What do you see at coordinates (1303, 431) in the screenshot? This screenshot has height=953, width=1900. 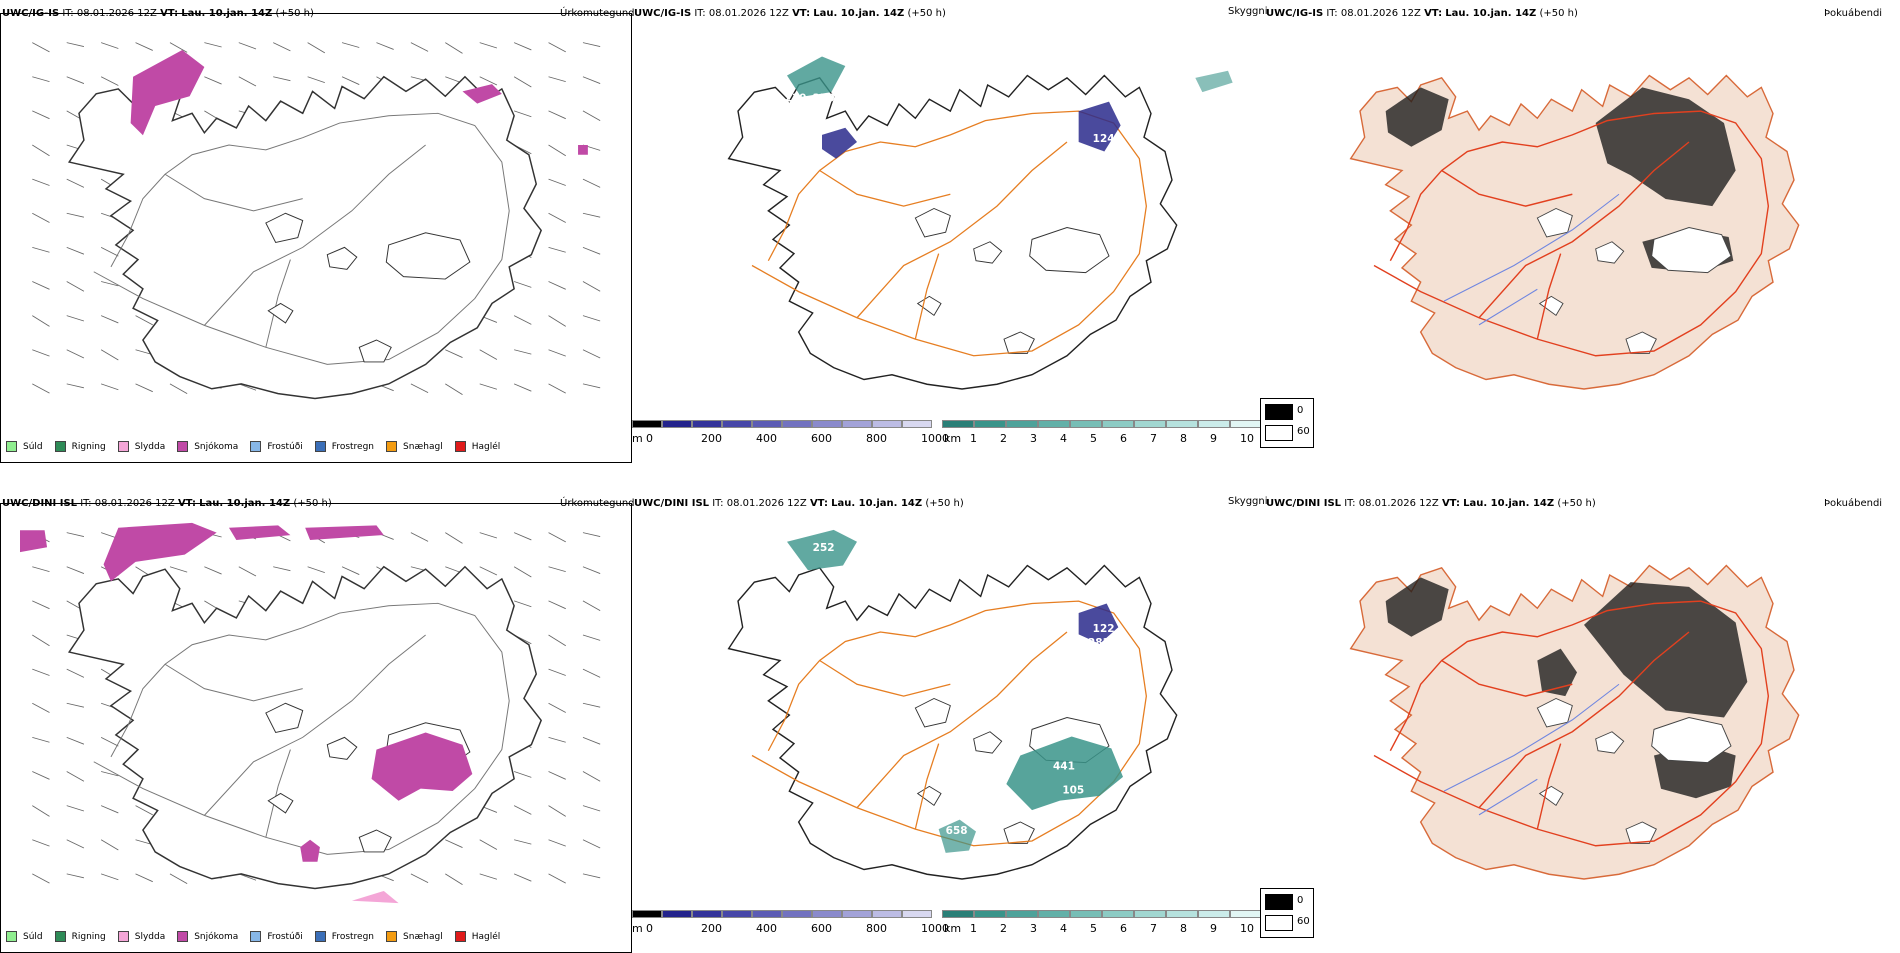 I see `fog-legend-low: 60` at bounding box center [1303, 431].